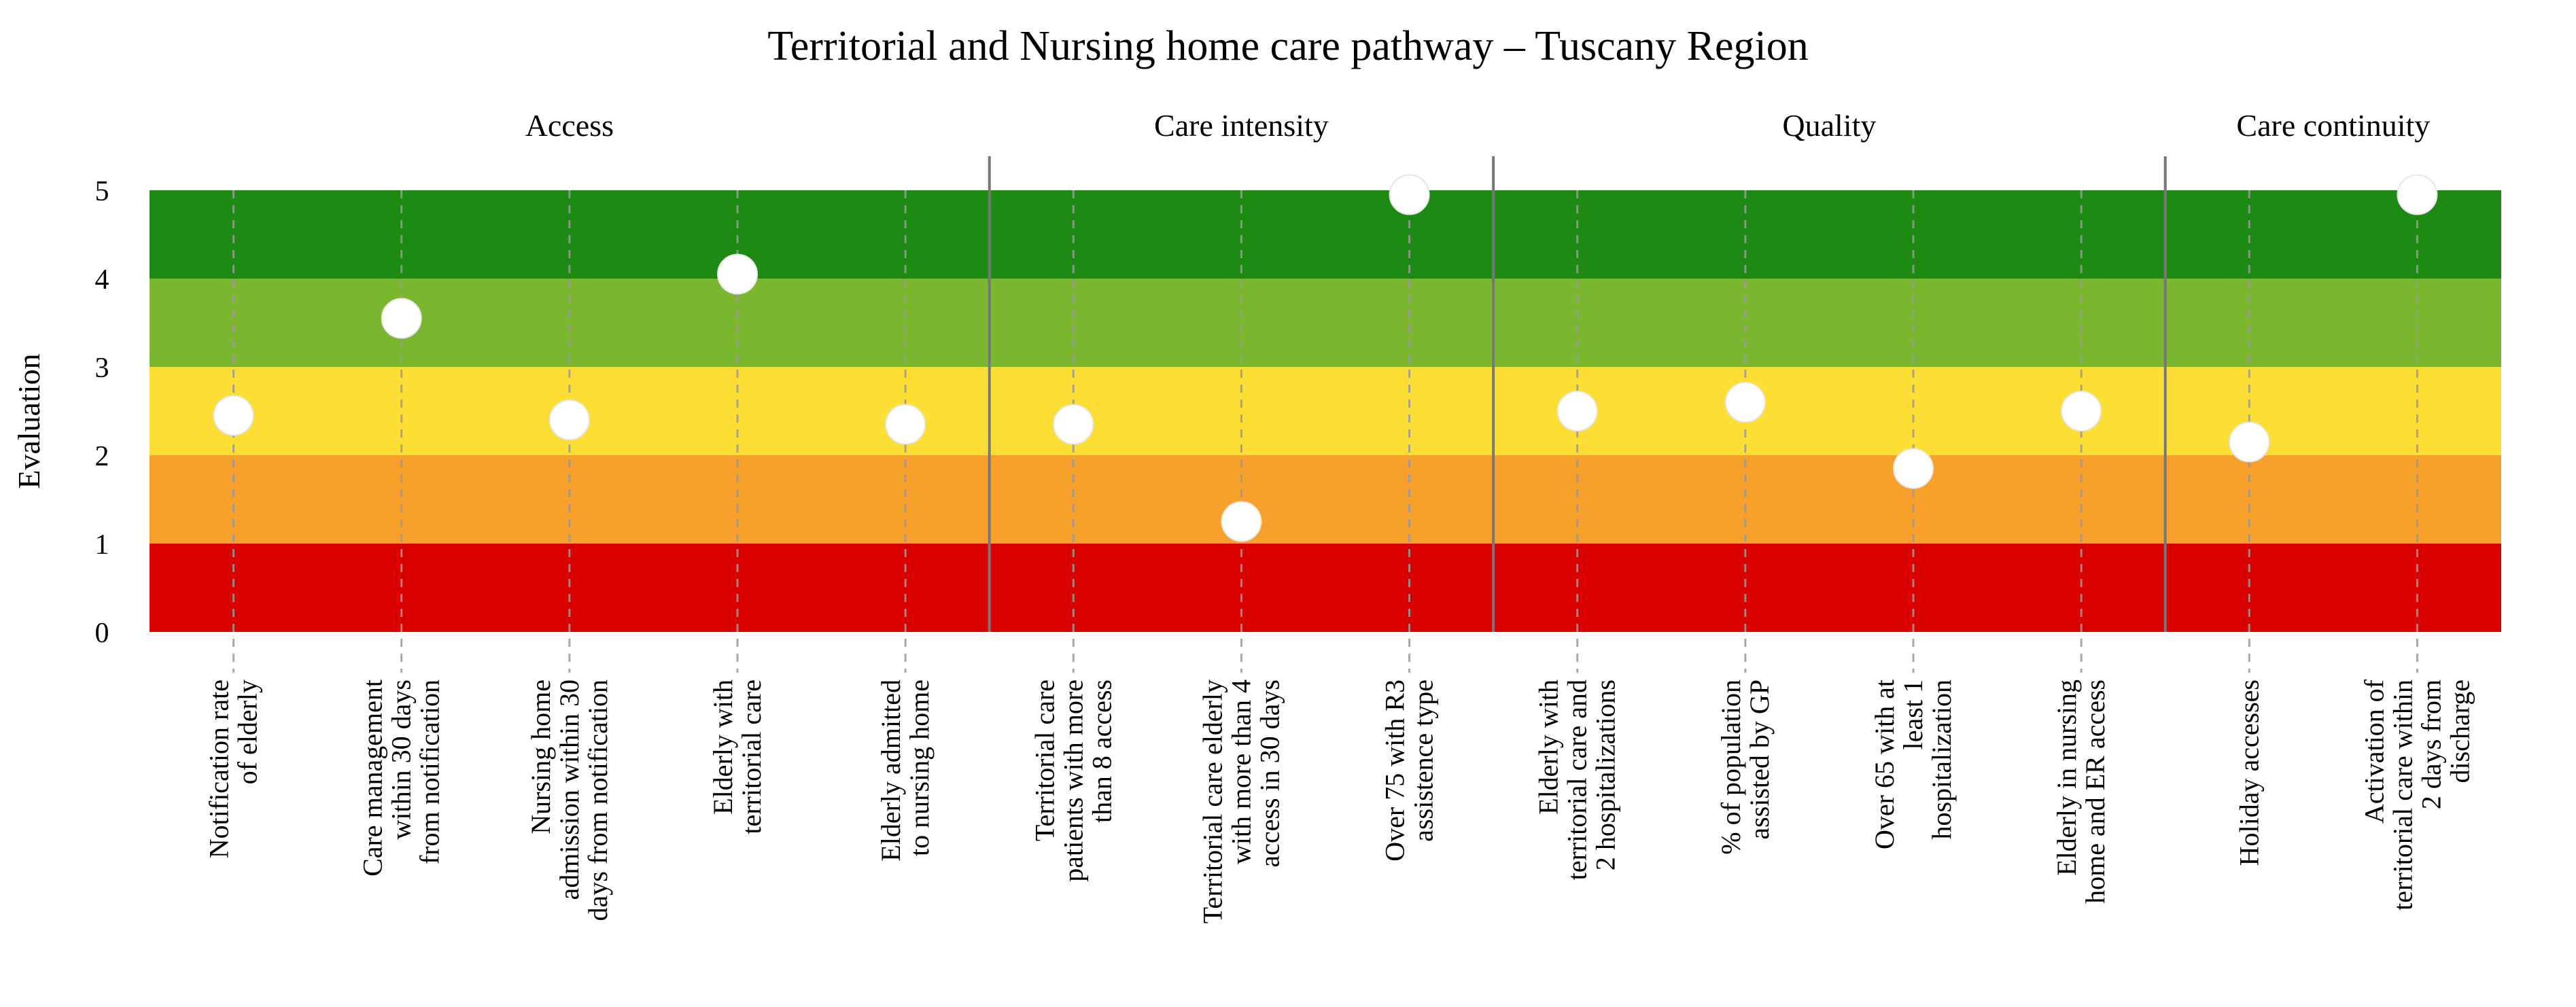  I want to click on x-tick-label: assistence type, so click(1423, 760).